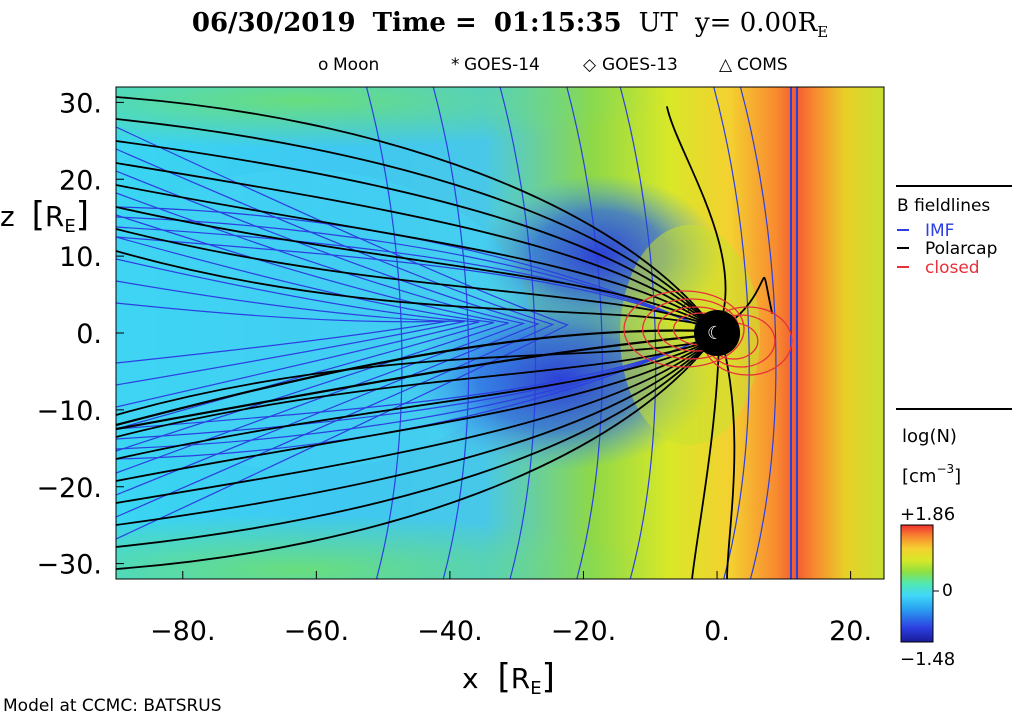  Describe the element at coordinates (508, 678) in the screenshot. I see `x-axis-label: x [RE]` at that location.